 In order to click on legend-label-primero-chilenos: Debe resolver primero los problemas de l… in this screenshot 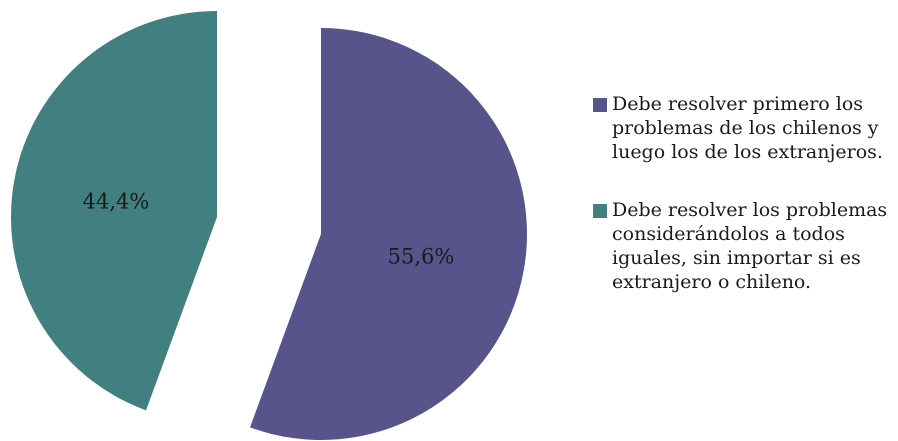, I will do `click(747, 128)`.